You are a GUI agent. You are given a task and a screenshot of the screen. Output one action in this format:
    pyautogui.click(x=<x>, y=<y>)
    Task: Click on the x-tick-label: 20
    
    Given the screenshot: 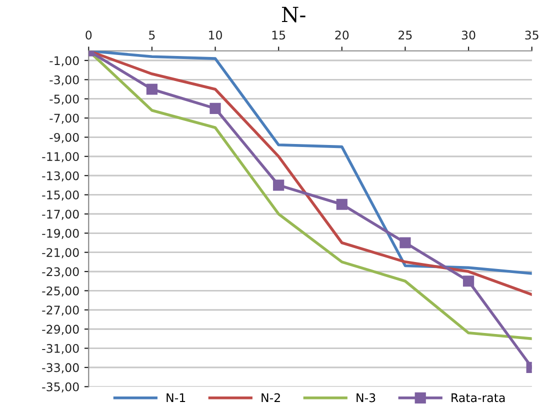 What is the action you would take?
    pyautogui.click(x=342, y=35)
    